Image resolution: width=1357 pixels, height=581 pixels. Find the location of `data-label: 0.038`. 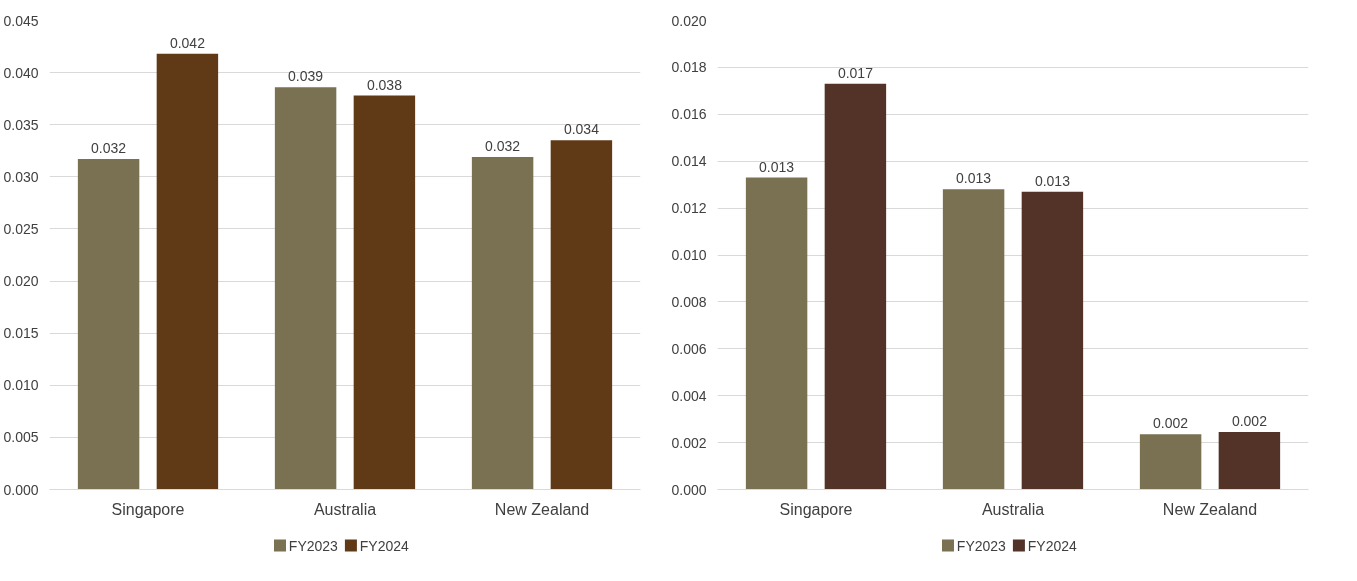

data-label: 0.038 is located at coordinates (384, 84).